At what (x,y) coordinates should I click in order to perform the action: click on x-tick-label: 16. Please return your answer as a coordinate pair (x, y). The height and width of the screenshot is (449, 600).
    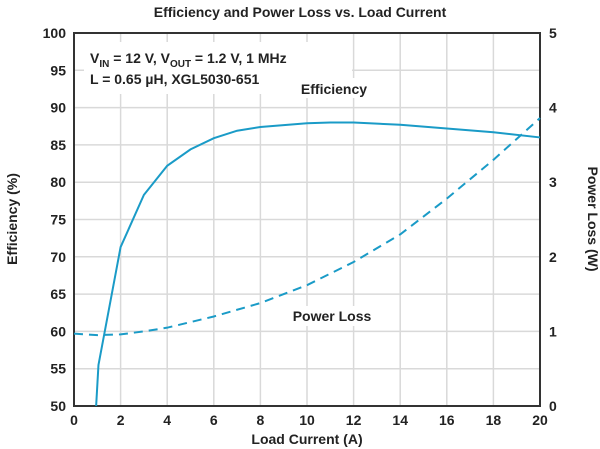
    Looking at the image, I should click on (447, 420).